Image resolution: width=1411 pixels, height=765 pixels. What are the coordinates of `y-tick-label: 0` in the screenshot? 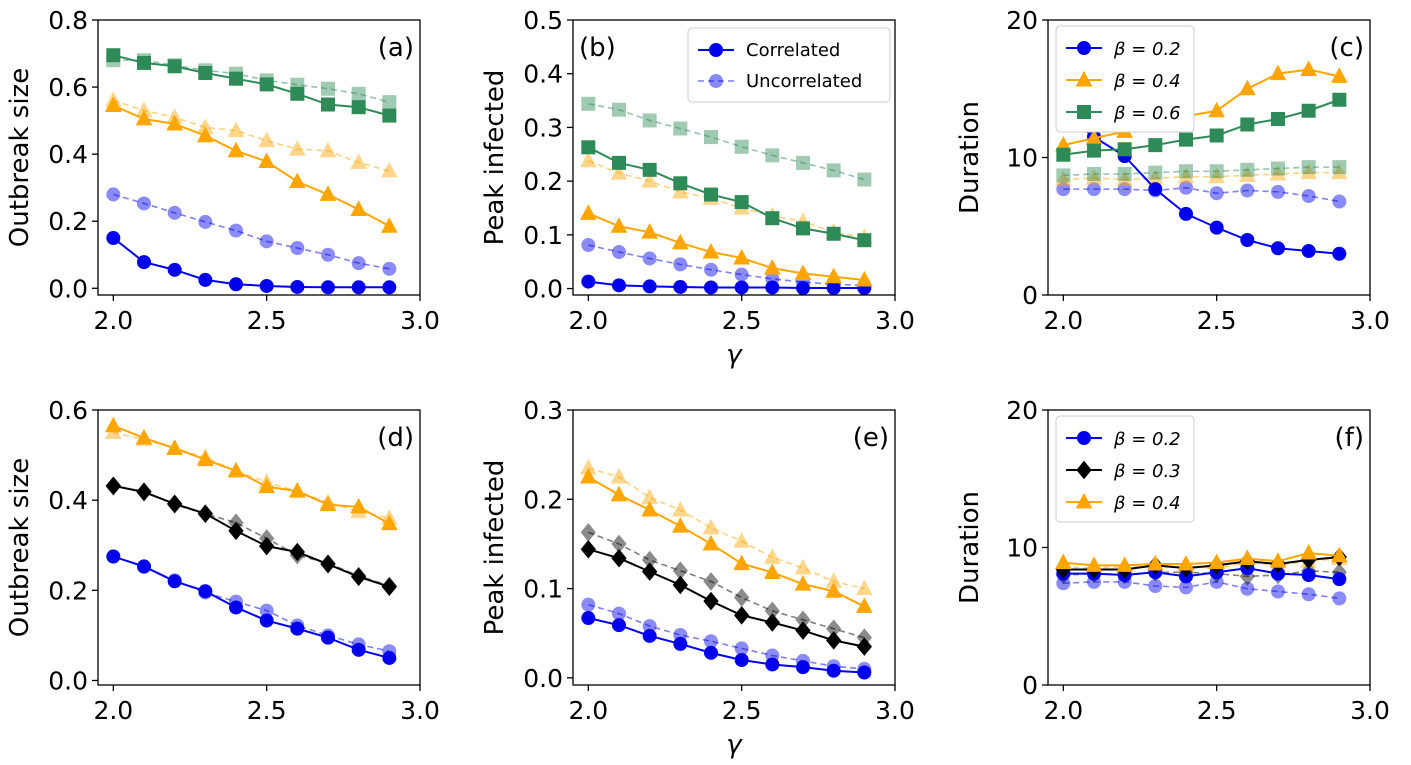 It's located at (1030, 295).